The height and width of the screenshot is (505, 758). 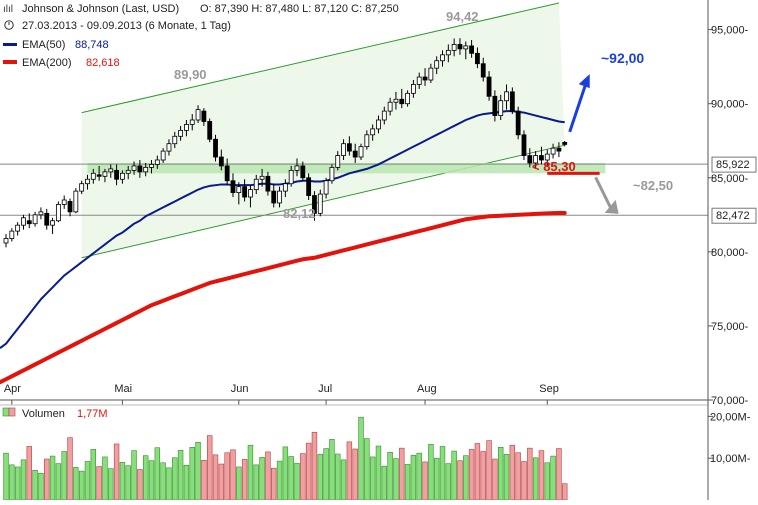 I want to click on time-tick-label: Apr, so click(x=12, y=389).